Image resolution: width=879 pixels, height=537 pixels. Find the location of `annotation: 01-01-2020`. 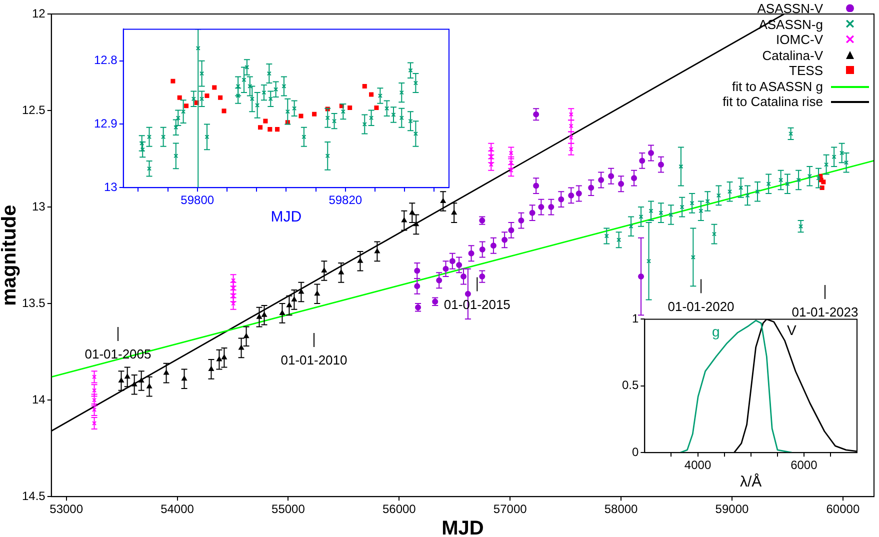

annotation: 01-01-2020 is located at coordinates (701, 306).